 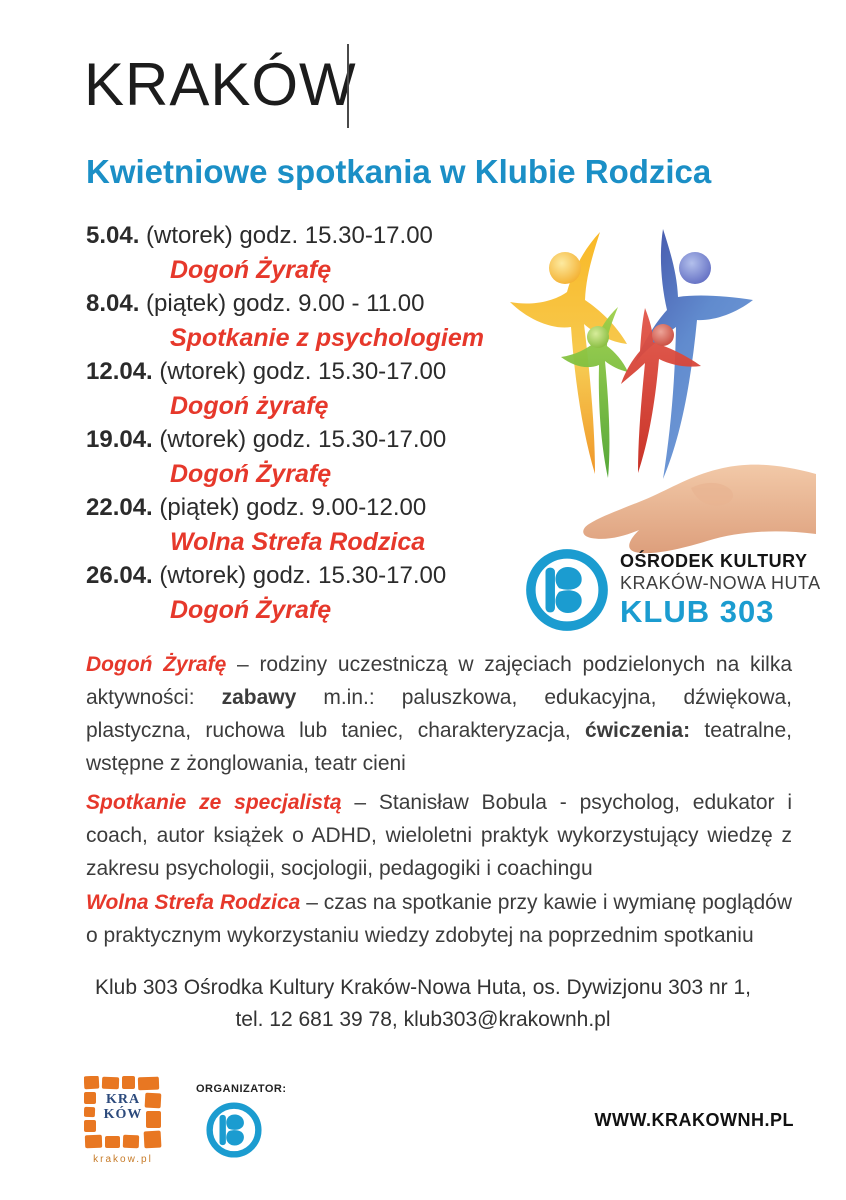 I want to click on figure-green, so click(x=594, y=392).